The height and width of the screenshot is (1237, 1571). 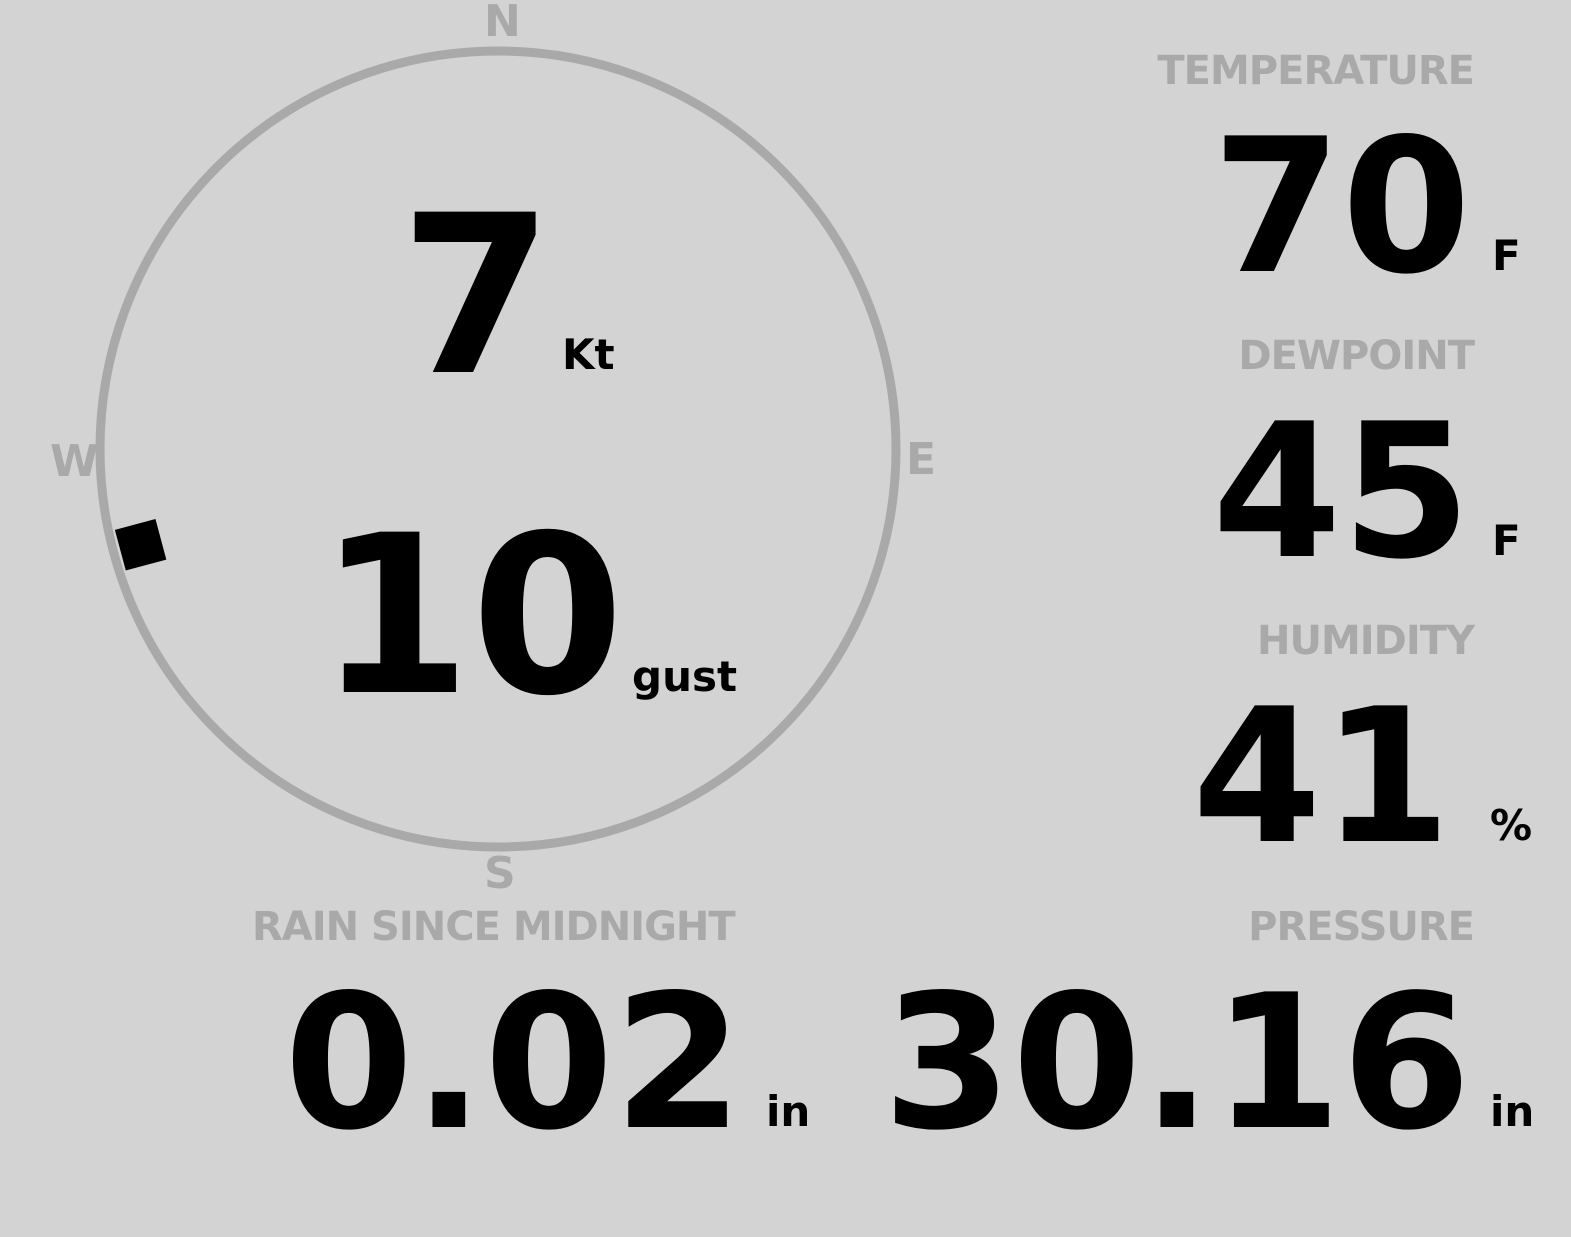 What do you see at coordinates (1316, 71) in the screenshot?
I see `temperature-label: TEMPERATURE` at bounding box center [1316, 71].